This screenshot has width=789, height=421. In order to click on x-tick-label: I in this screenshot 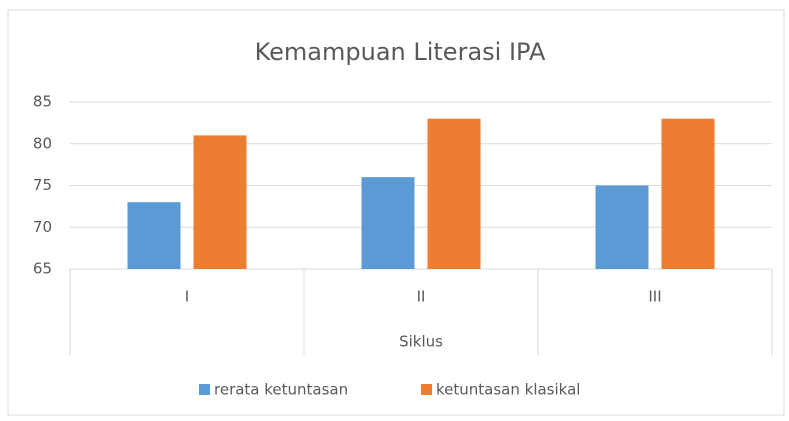, I will do `click(187, 297)`.